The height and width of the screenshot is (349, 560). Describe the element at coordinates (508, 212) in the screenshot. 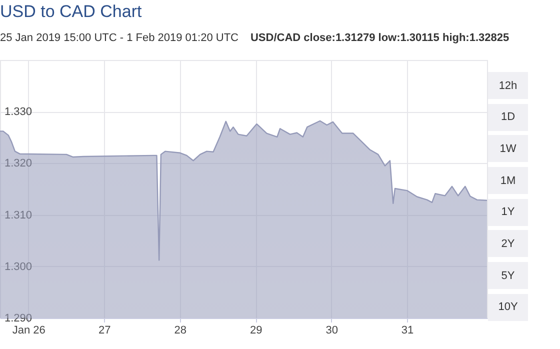

I see `range-button: 1Y` at that location.